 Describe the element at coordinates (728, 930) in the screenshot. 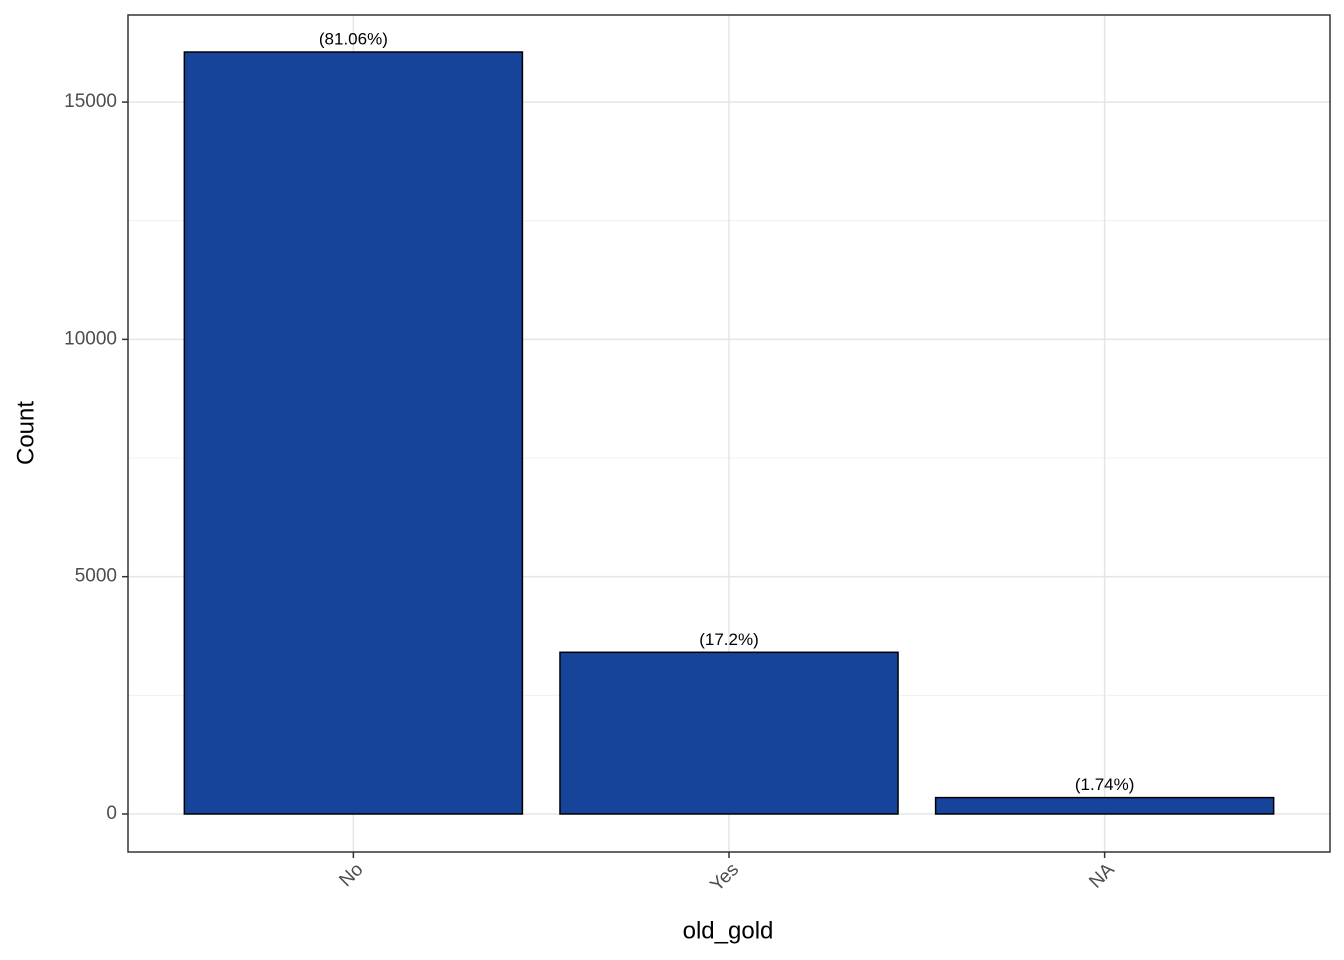

I see `x-axis-title: old_gold` at that location.